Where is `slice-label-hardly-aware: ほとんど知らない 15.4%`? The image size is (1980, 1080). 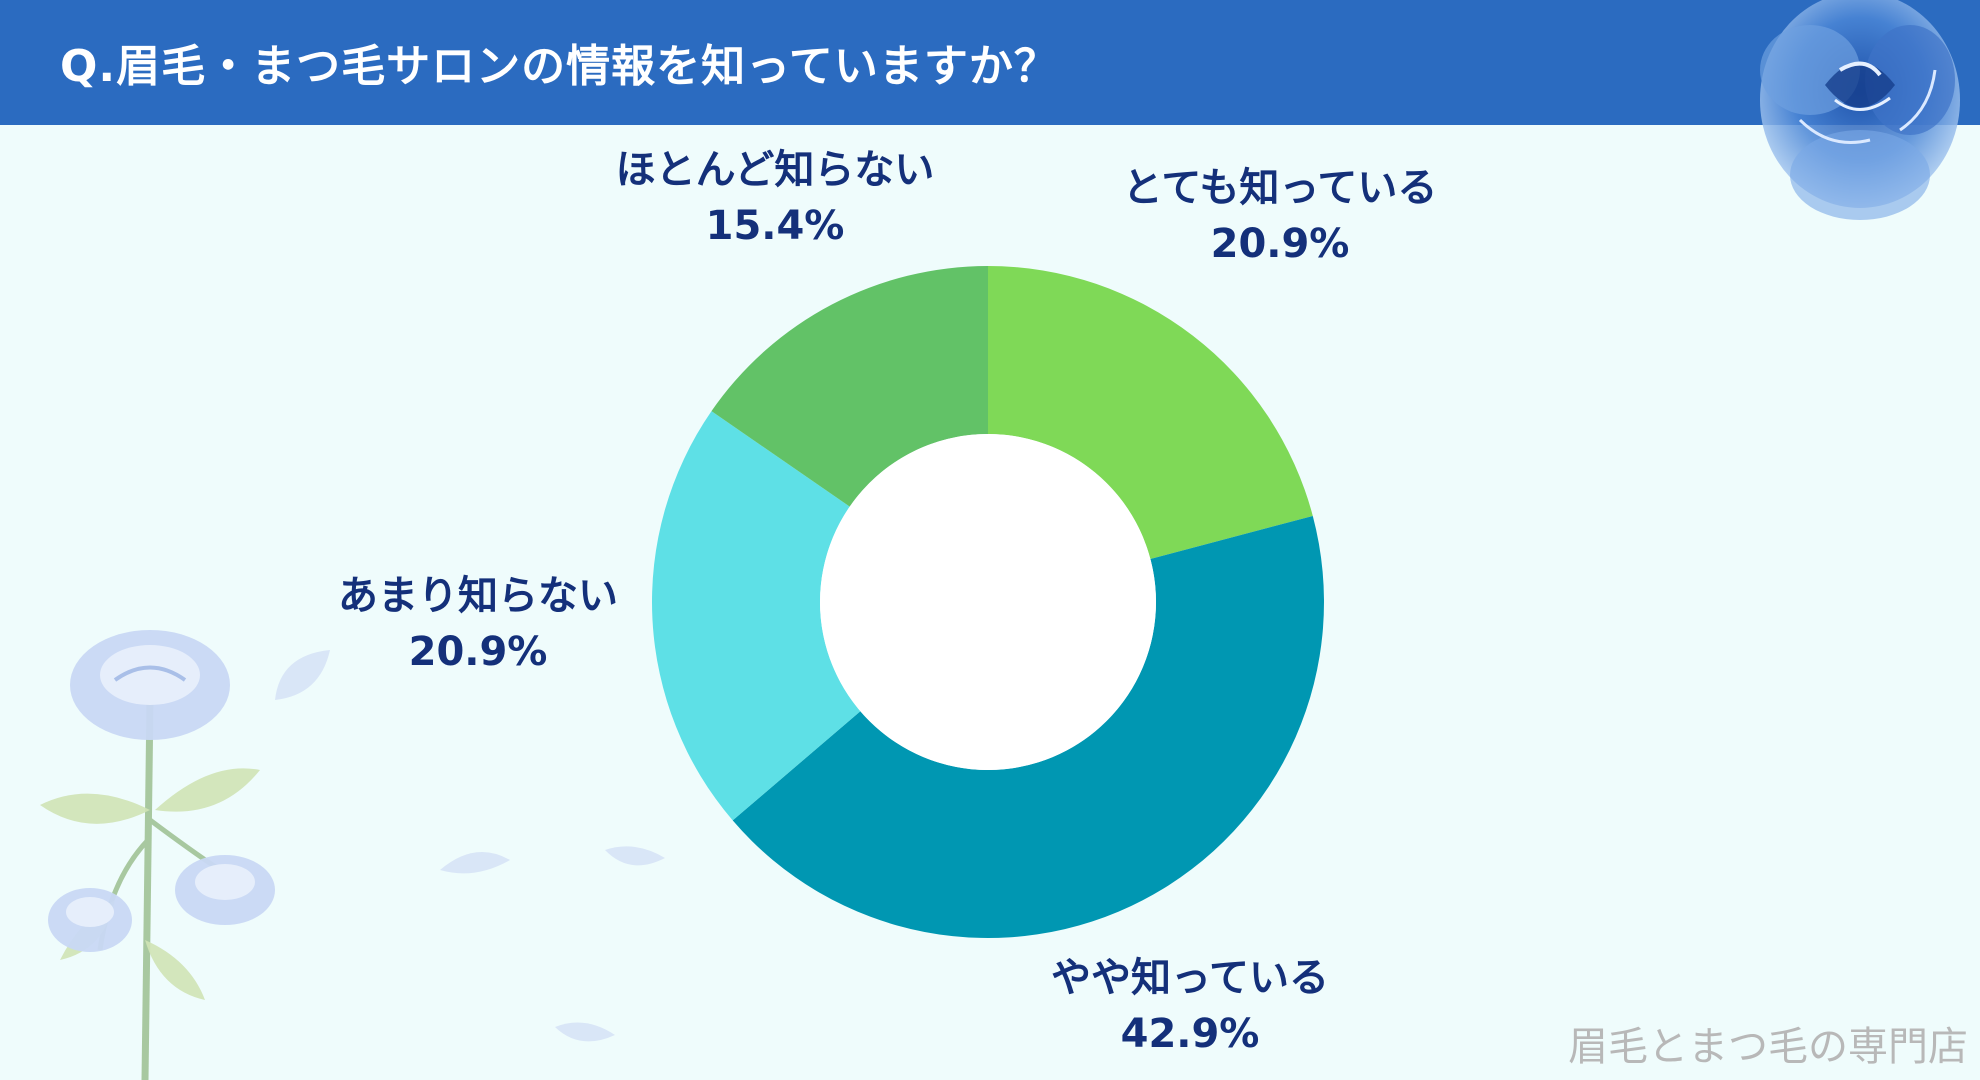 slice-label-hardly-aware: ほとんど知らない 15.4% is located at coordinates (775, 198).